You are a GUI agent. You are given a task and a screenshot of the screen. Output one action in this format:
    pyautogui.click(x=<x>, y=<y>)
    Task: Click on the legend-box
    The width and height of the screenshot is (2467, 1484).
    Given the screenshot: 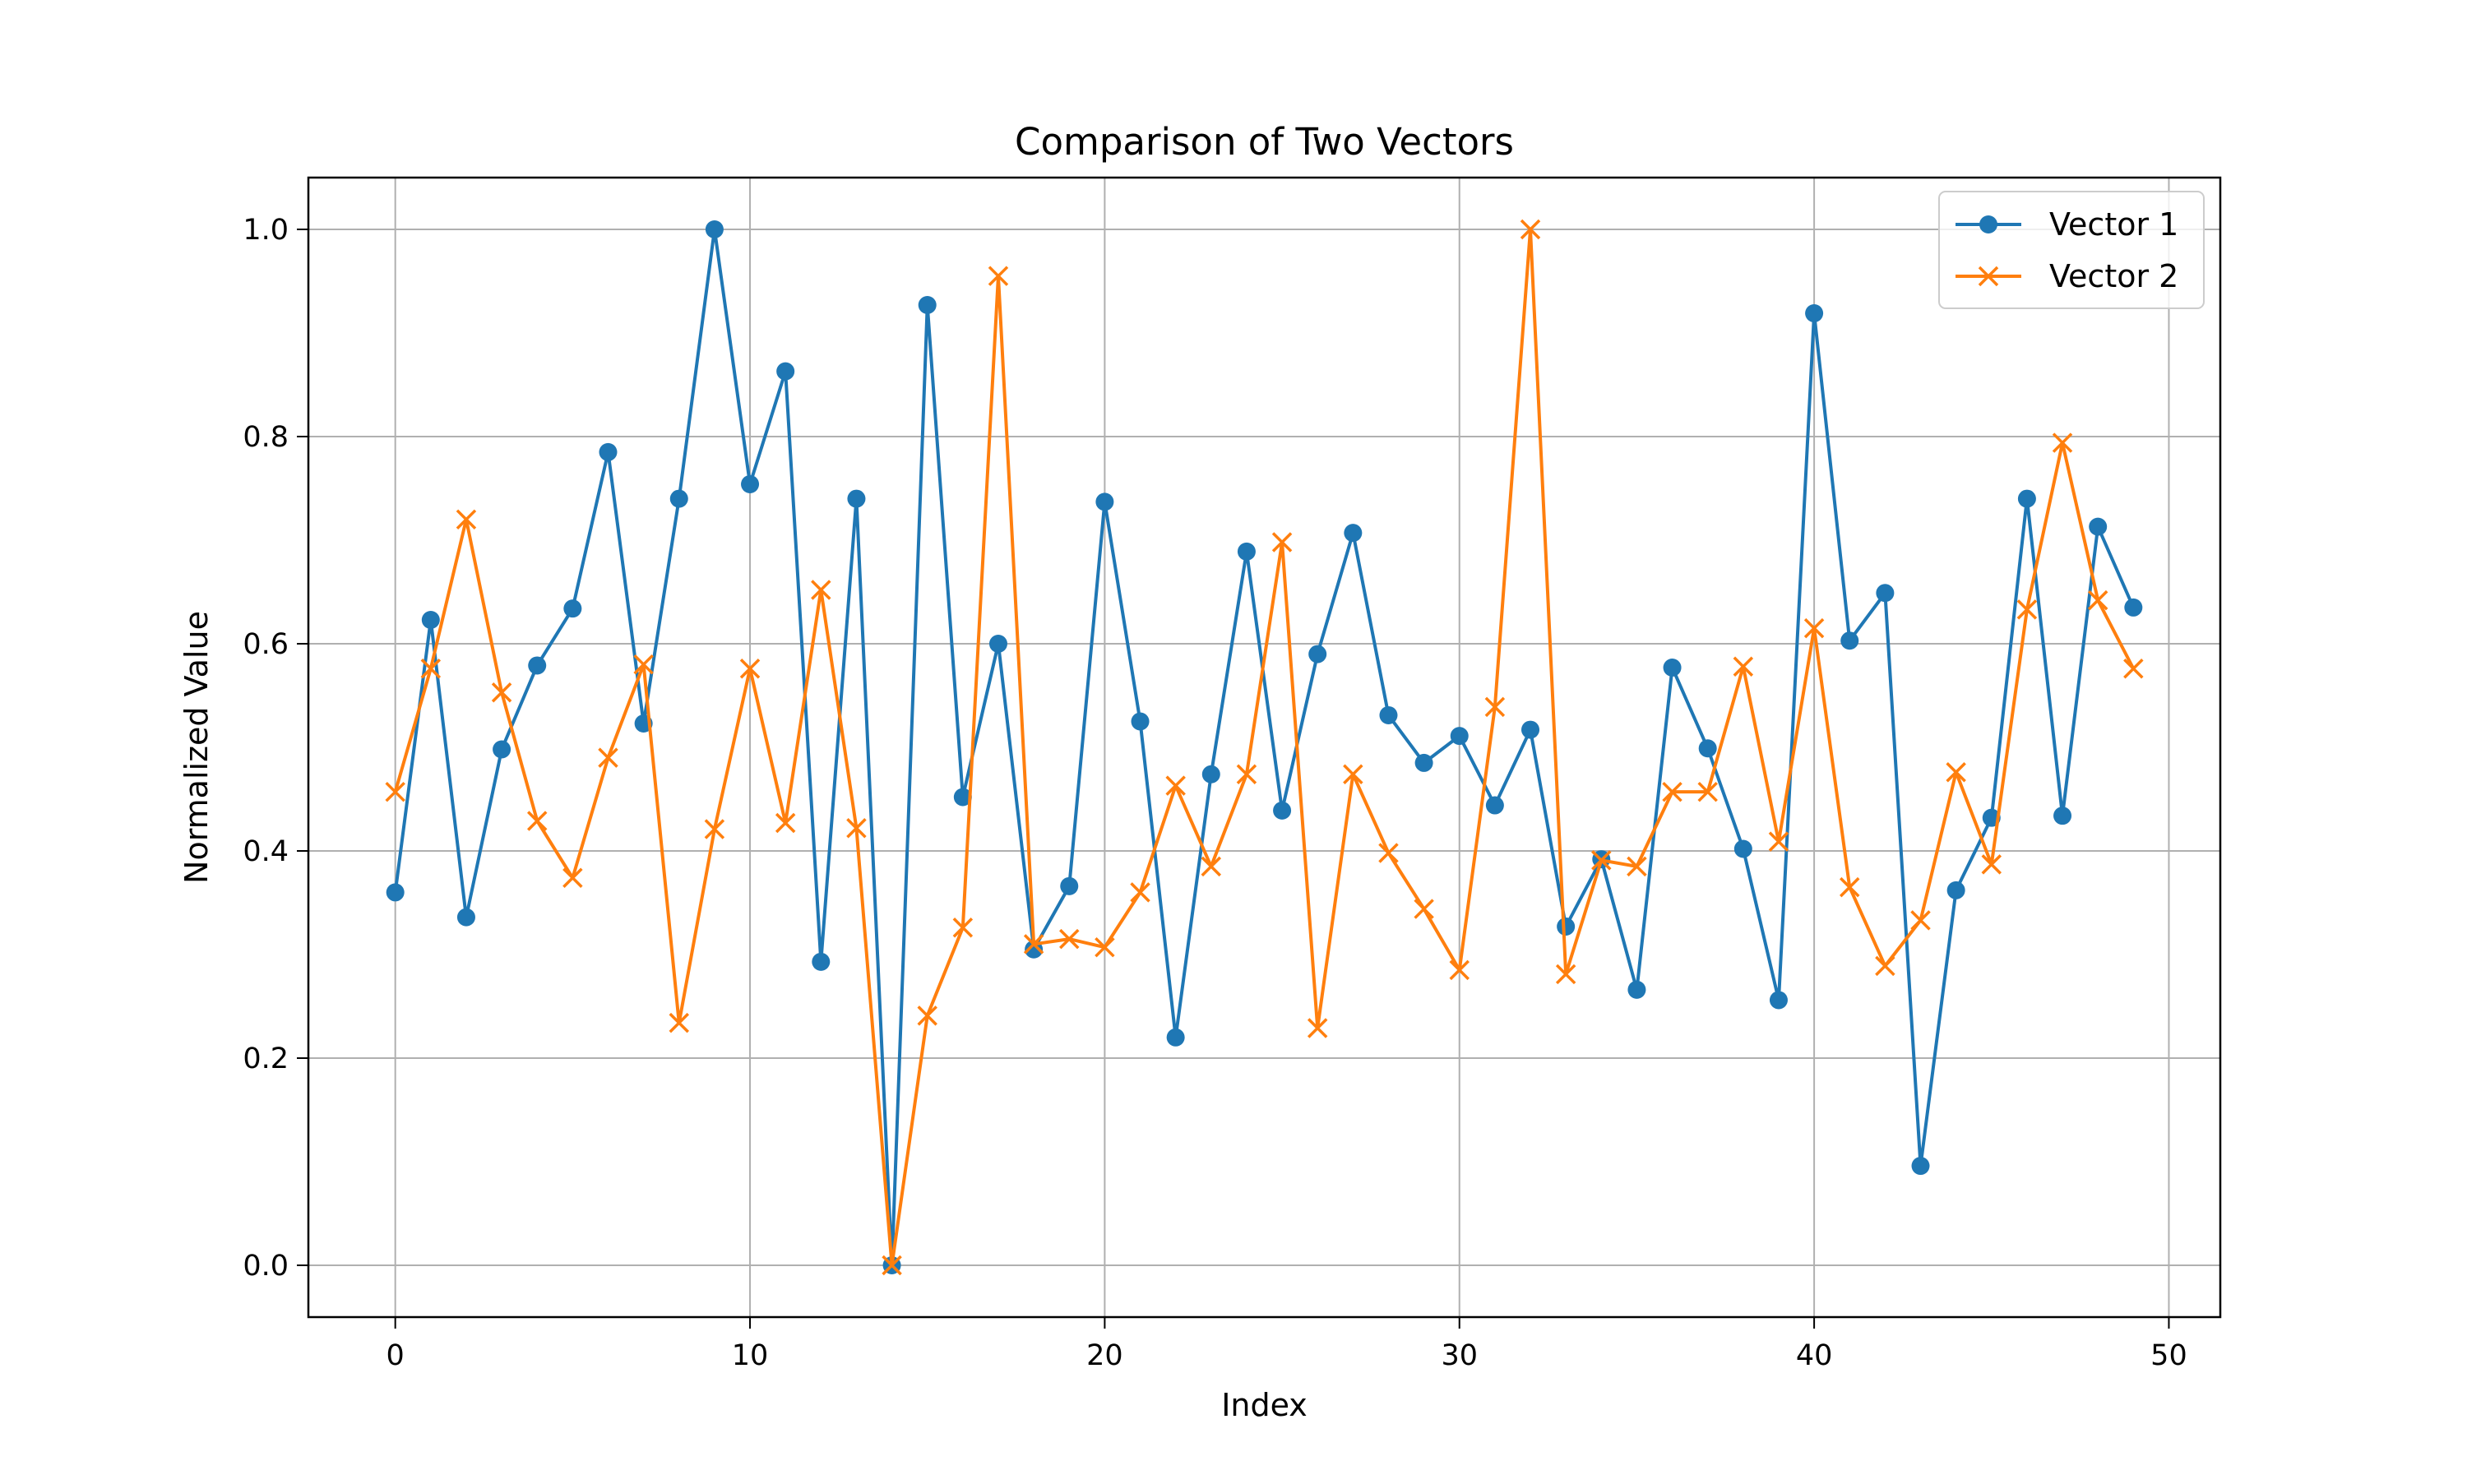 What is the action you would take?
    pyautogui.click(x=2071, y=250)
    